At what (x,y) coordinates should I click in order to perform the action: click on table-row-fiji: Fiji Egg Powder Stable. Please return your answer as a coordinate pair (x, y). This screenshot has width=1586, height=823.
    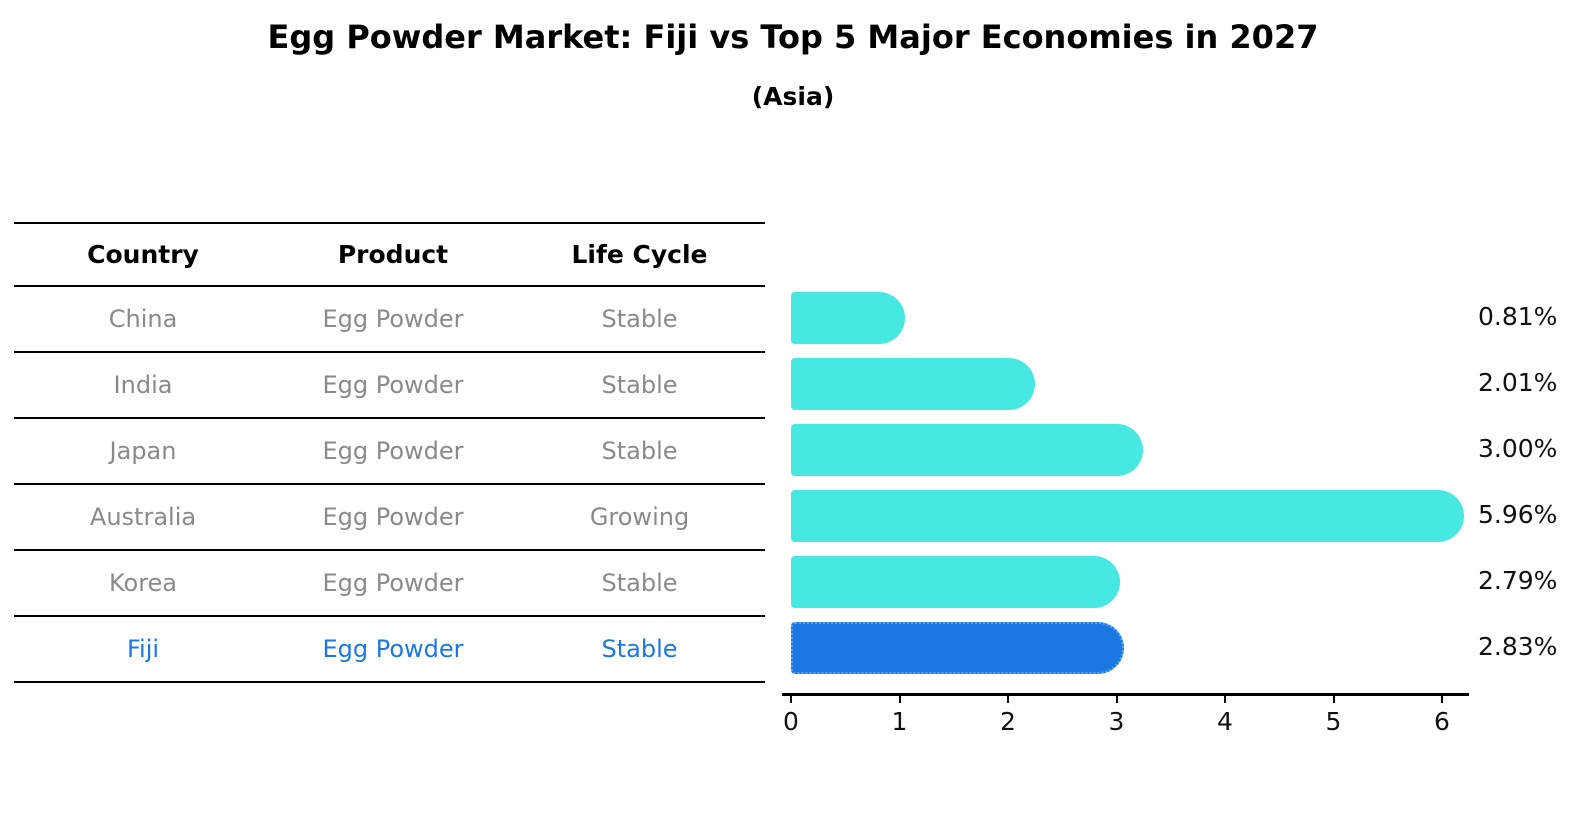
    Looking at the image, I should click on (389, 650).